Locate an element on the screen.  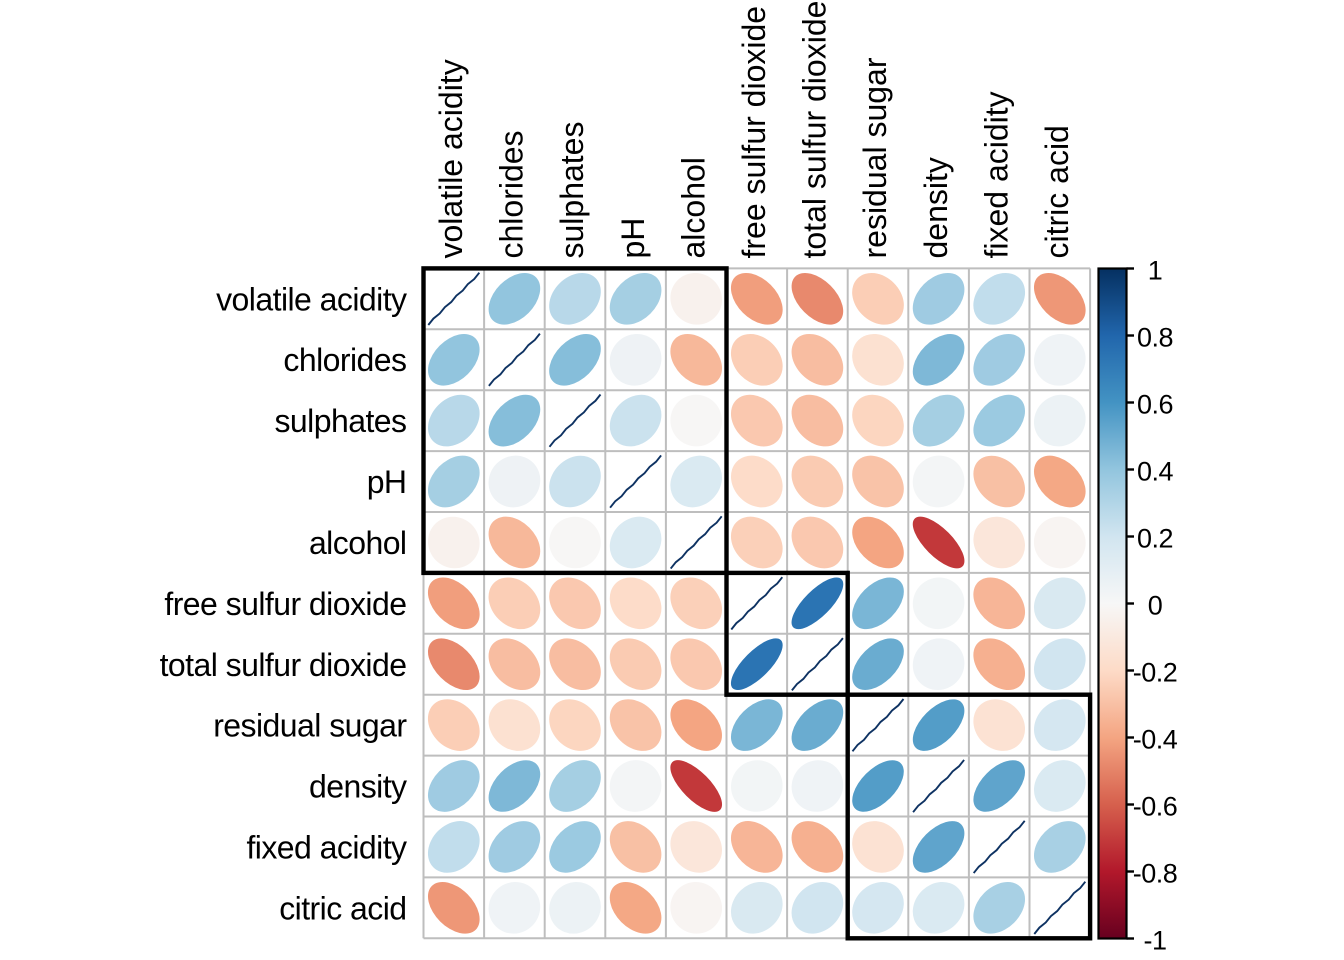
svg-text: 1 is located at coordinates (1155, 271).